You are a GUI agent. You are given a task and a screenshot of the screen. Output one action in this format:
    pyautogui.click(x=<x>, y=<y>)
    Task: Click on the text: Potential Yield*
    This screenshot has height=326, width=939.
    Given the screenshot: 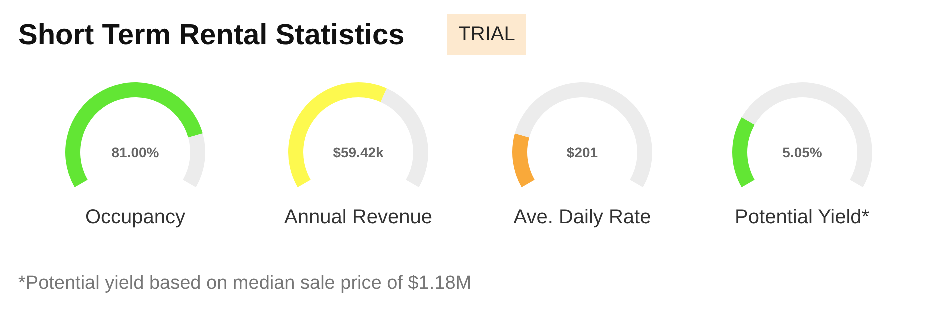 What is the action you would take?
    pyautogui.click(x=802, y=217)
    